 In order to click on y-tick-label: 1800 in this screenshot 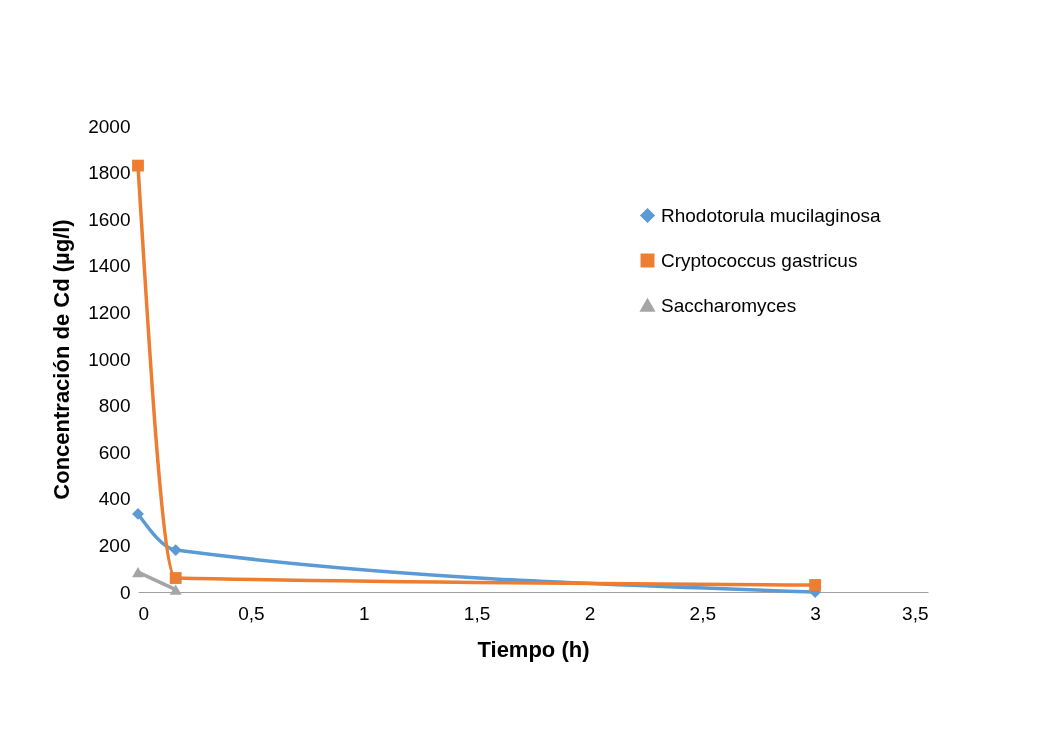, I will do `click(109, 173)`.